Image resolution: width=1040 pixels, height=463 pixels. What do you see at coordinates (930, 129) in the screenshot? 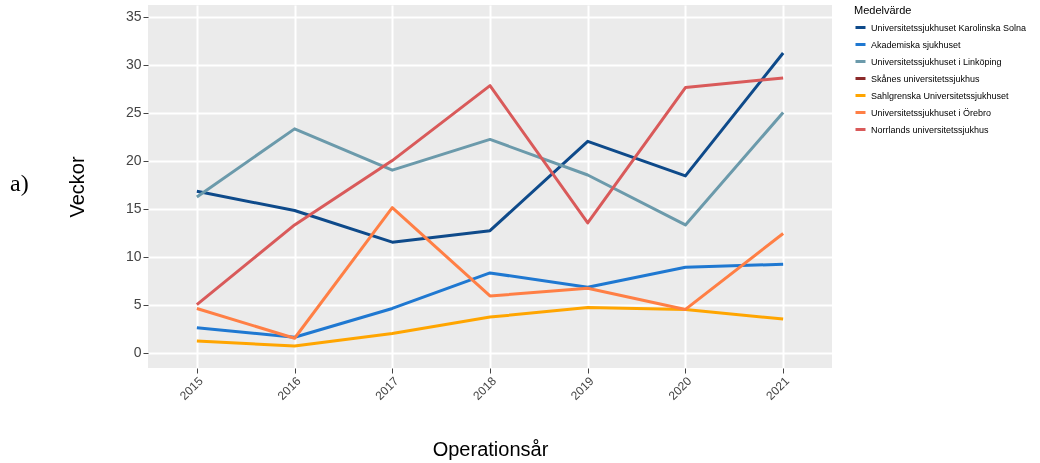
I see `legend-label: Norrlands universitetssjukhus` at bounding box center [930, 129].